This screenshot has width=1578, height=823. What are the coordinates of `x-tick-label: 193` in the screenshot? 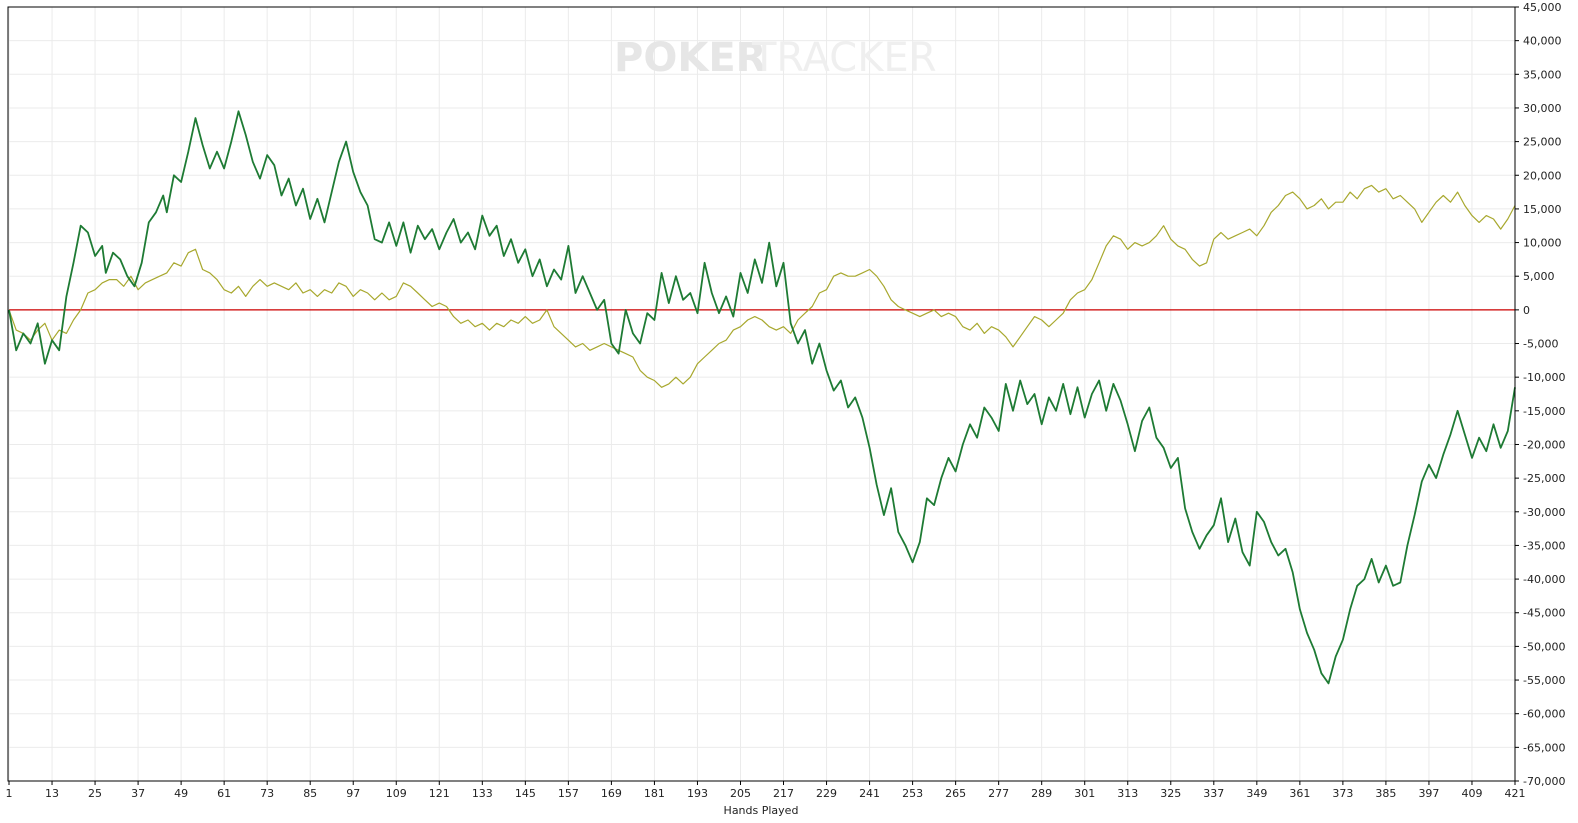 It's located at (697, 793).